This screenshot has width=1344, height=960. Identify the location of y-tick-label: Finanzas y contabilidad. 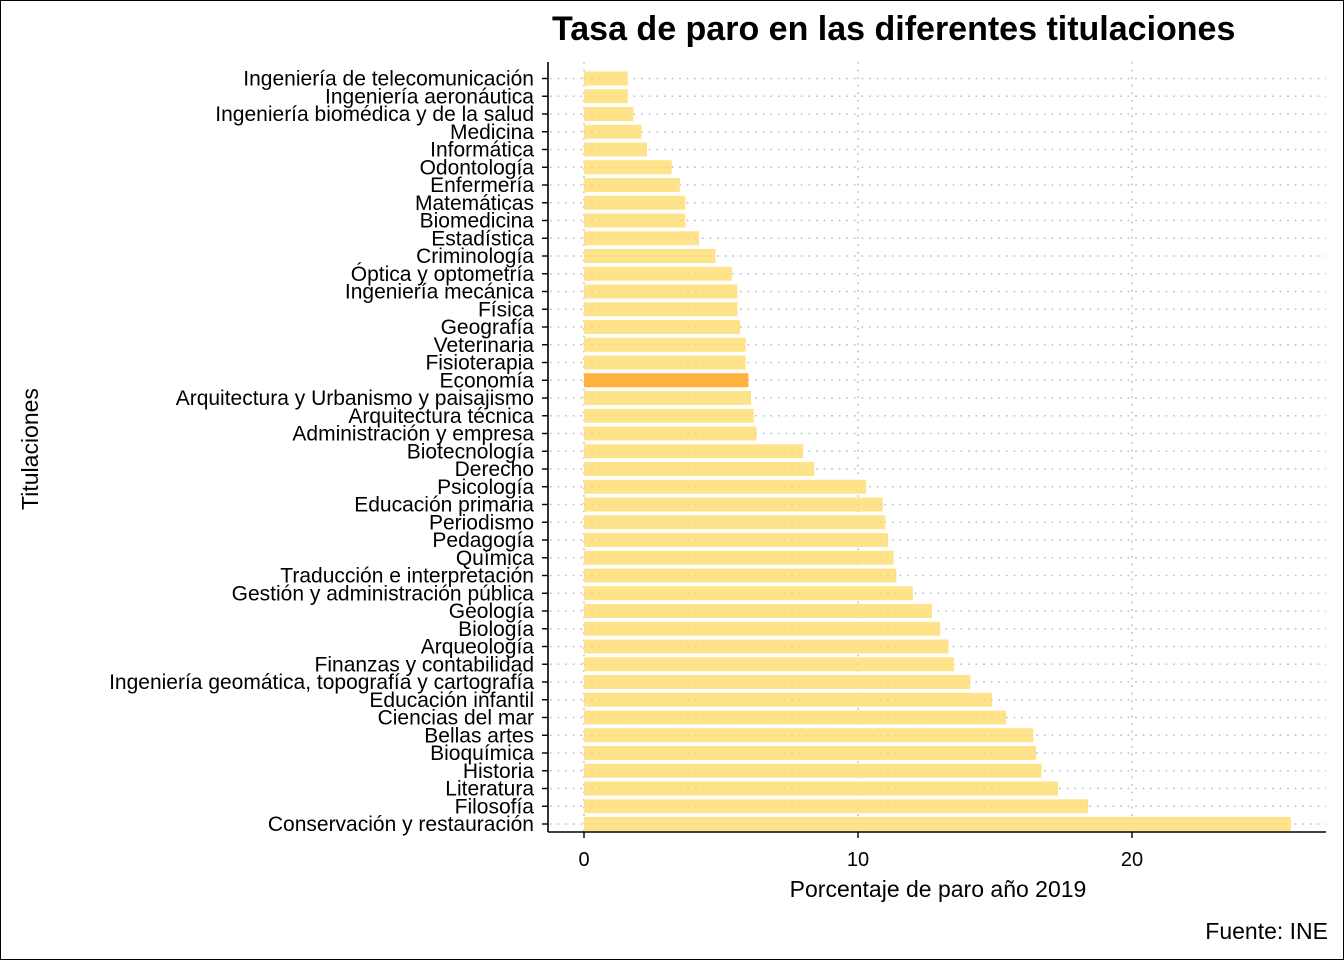
(424, 664).